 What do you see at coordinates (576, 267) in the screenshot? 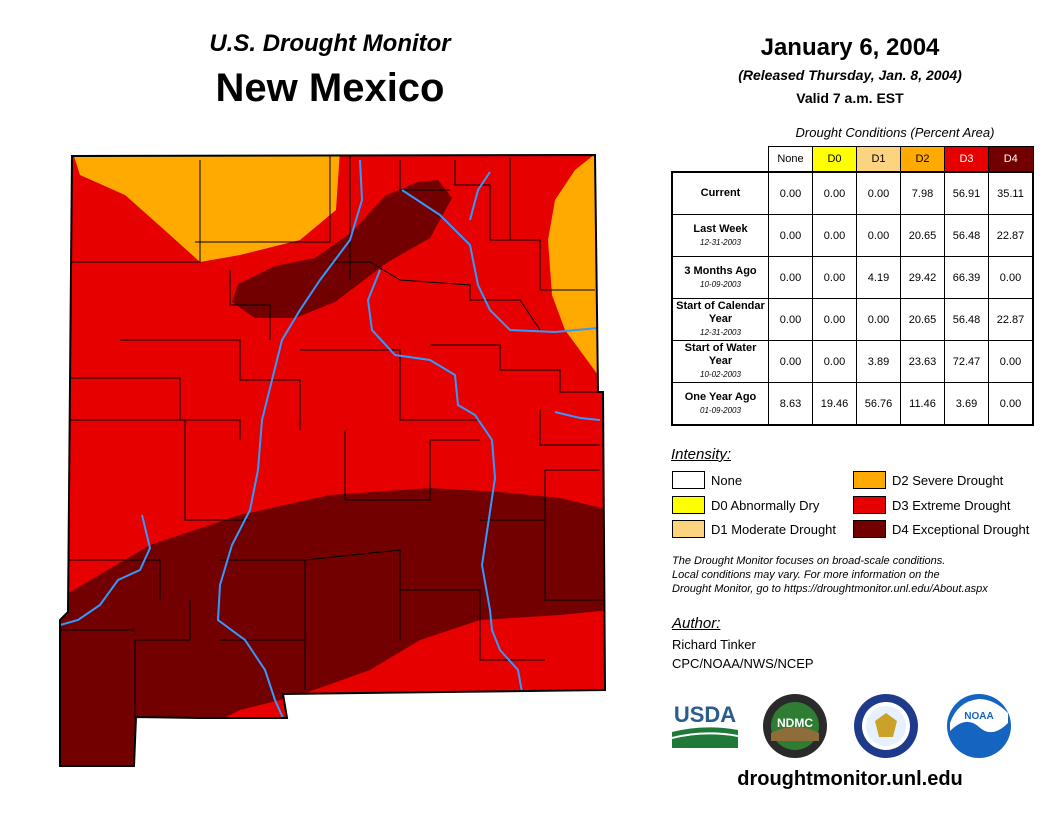
I see `d2-area-northeast` at bounding box center [576, 267].